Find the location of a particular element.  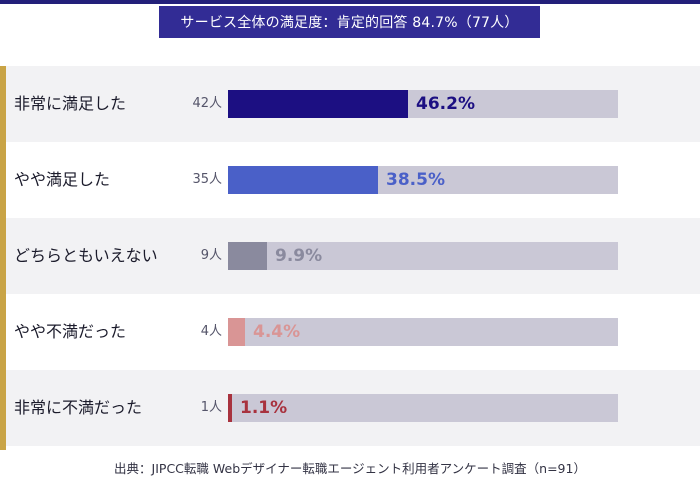

value-label: 4.4% is located at coordinates (277, 332).